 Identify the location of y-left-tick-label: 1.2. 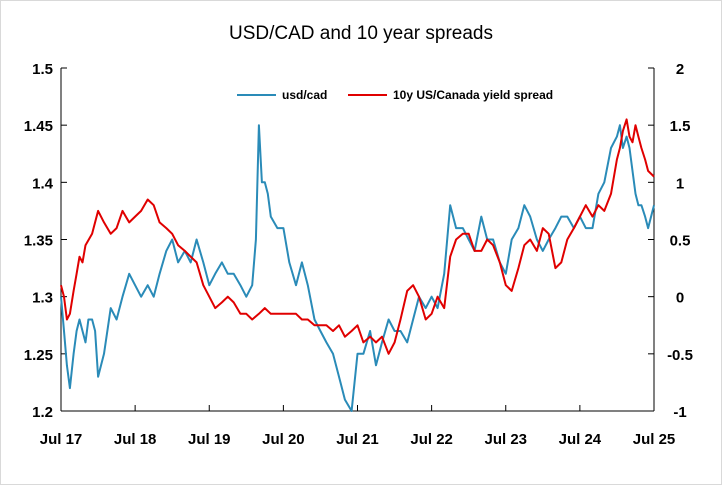
(42, 412).